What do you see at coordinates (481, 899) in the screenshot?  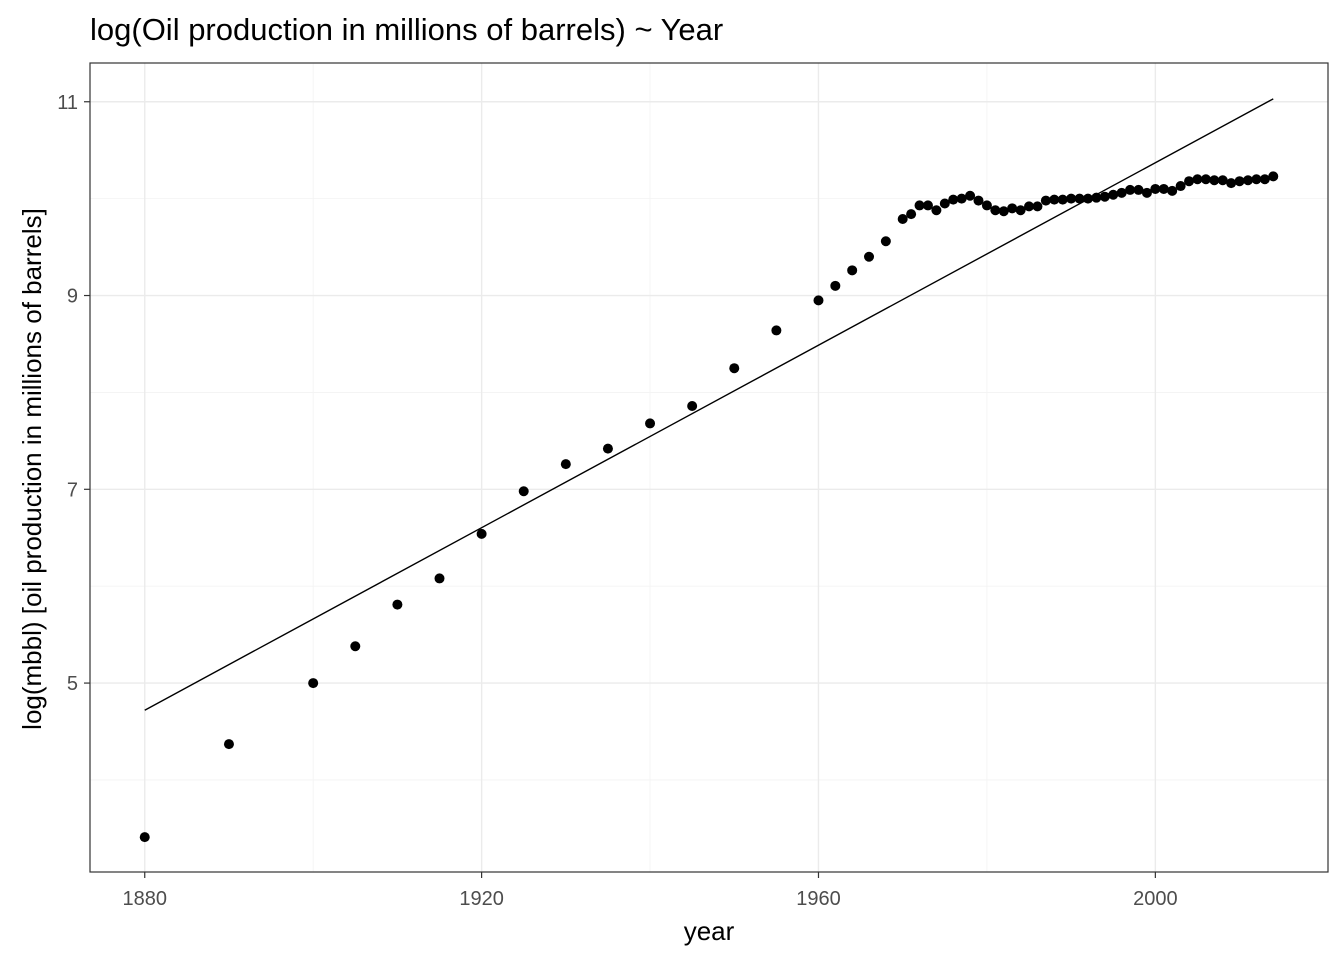 I see `x-tick-label: 1920` at bounding box center [481, 899].